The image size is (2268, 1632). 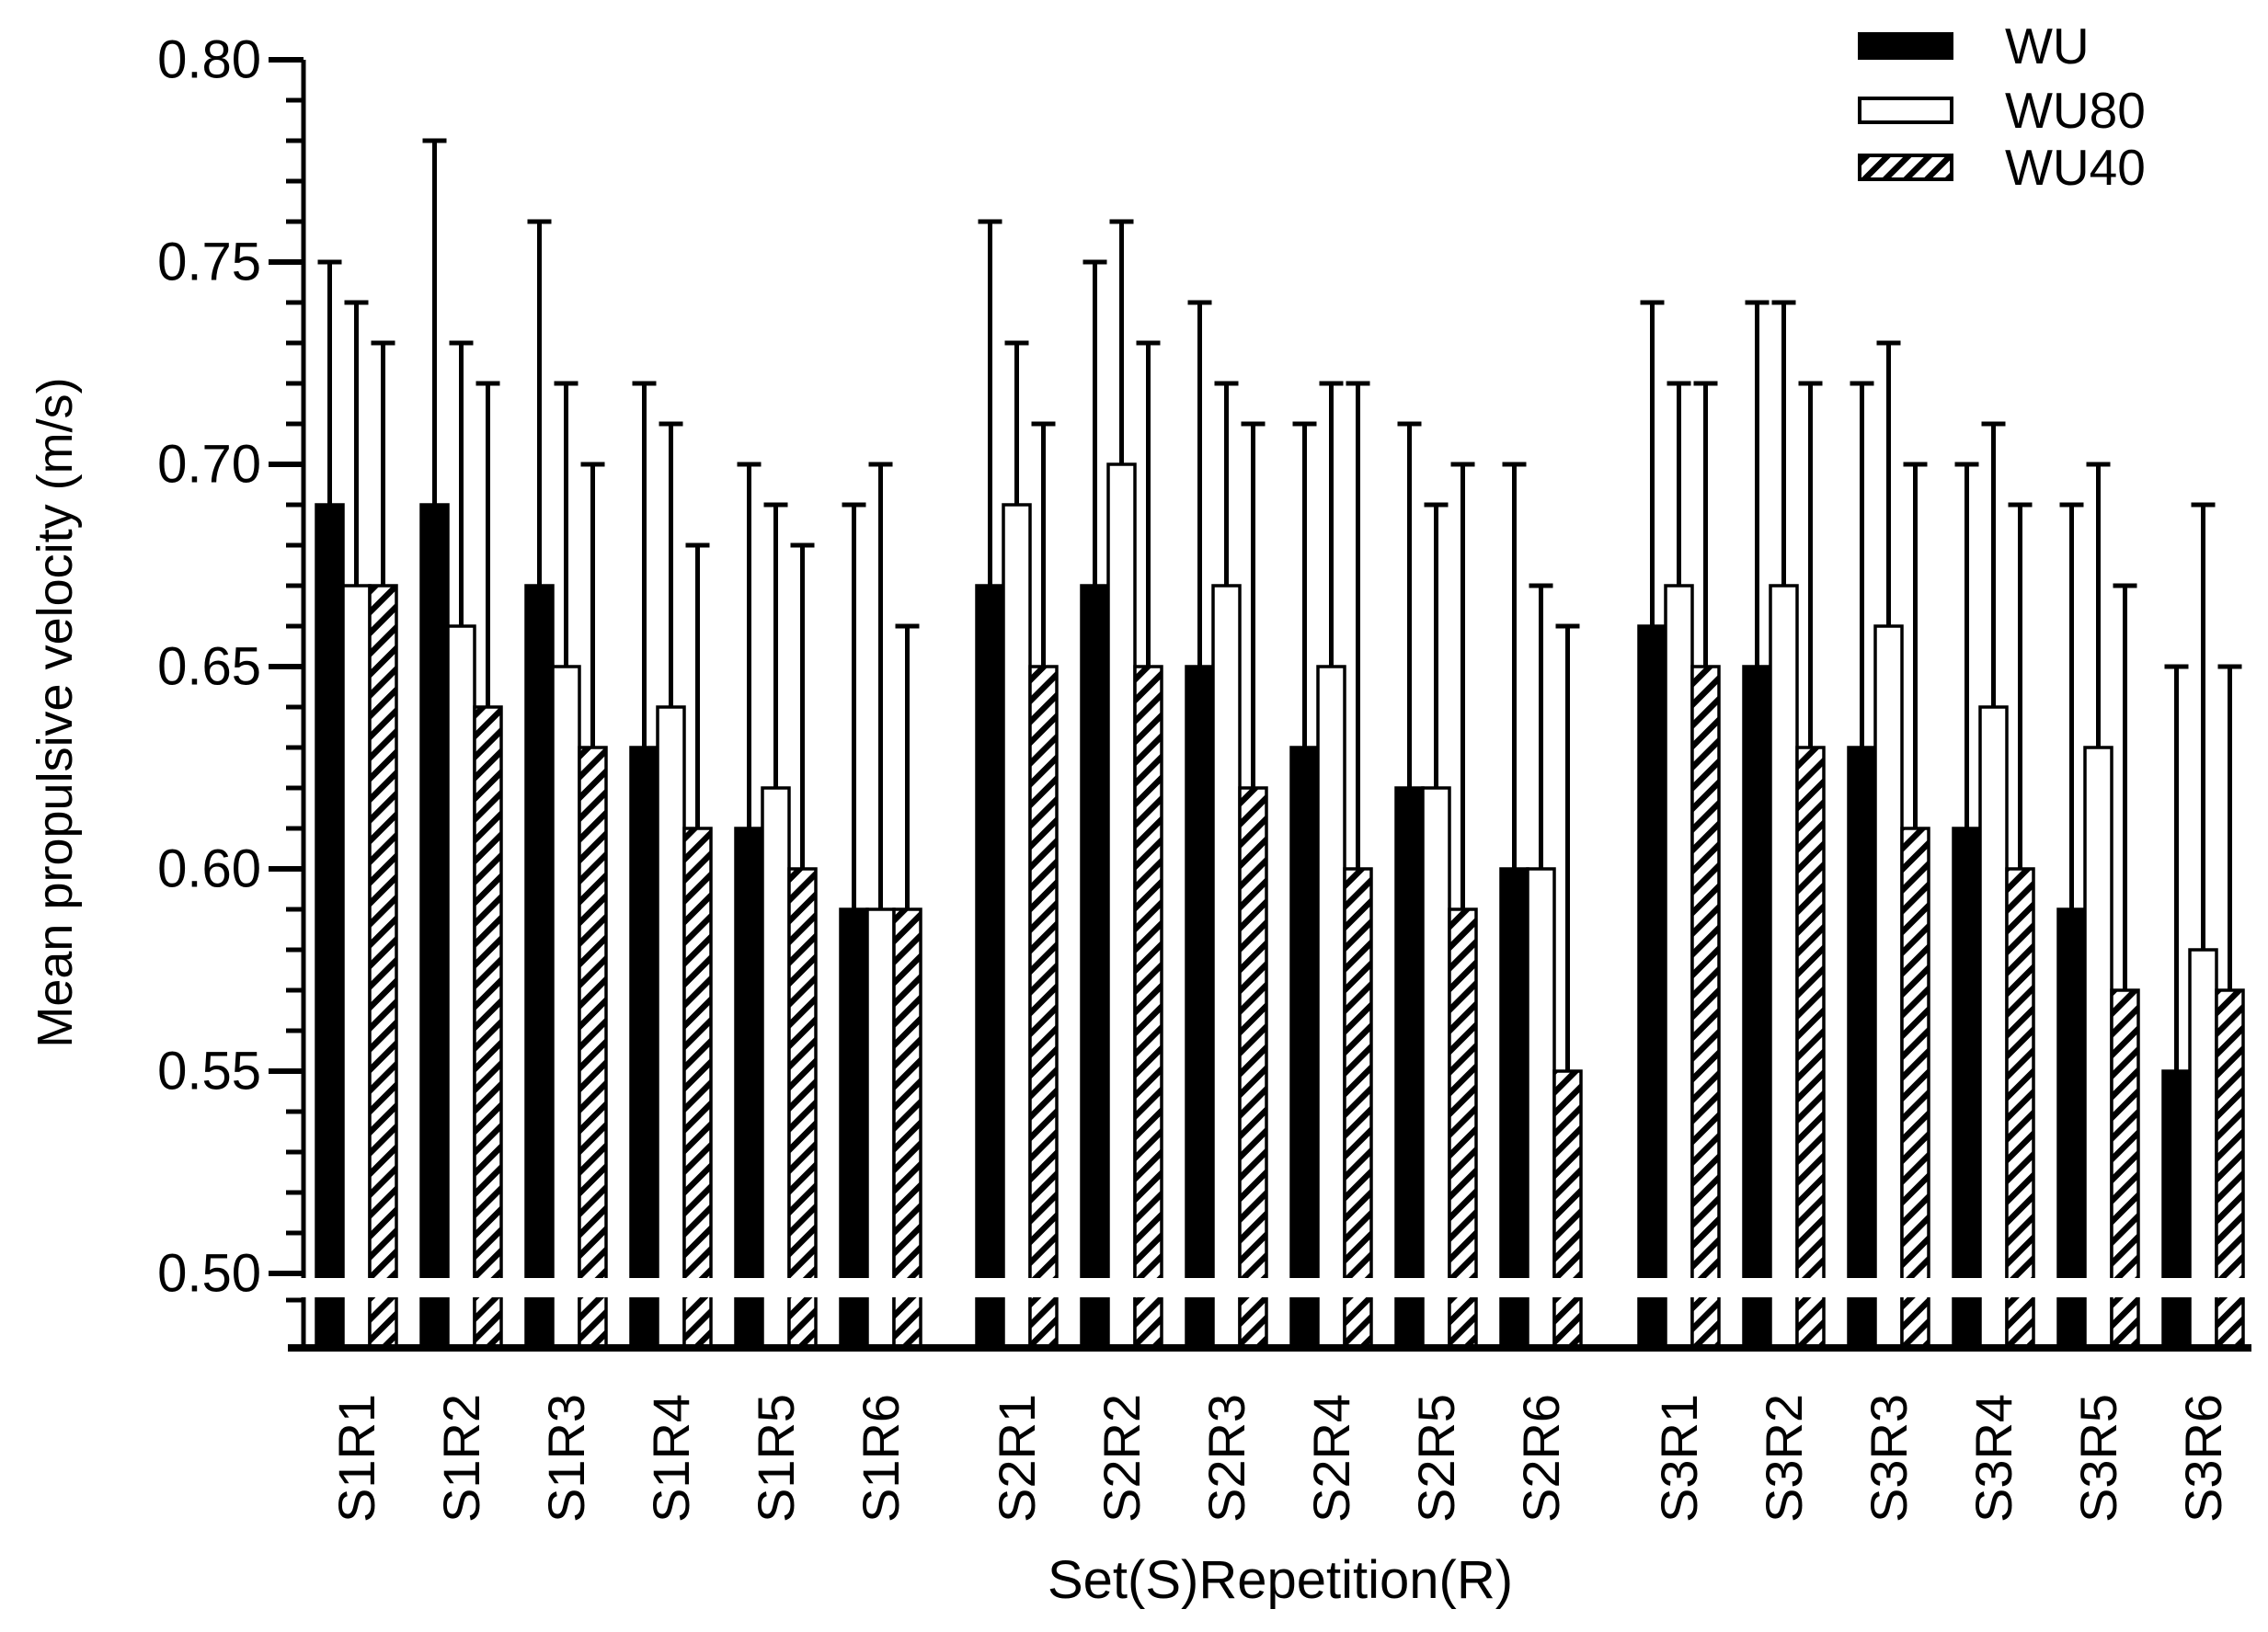 I want to click on bar-wu80-s3r4, so click(x=1993, y=1027).